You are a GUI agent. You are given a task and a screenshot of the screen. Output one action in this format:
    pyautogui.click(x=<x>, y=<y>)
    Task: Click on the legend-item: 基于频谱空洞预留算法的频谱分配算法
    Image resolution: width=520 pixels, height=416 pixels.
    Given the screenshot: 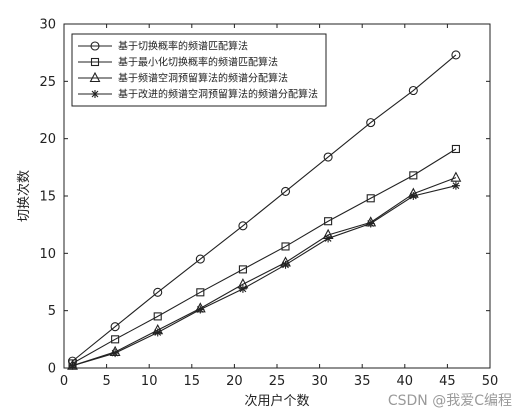 What is the action you would take?
    pyautogui.click(x=183, y=78)
    